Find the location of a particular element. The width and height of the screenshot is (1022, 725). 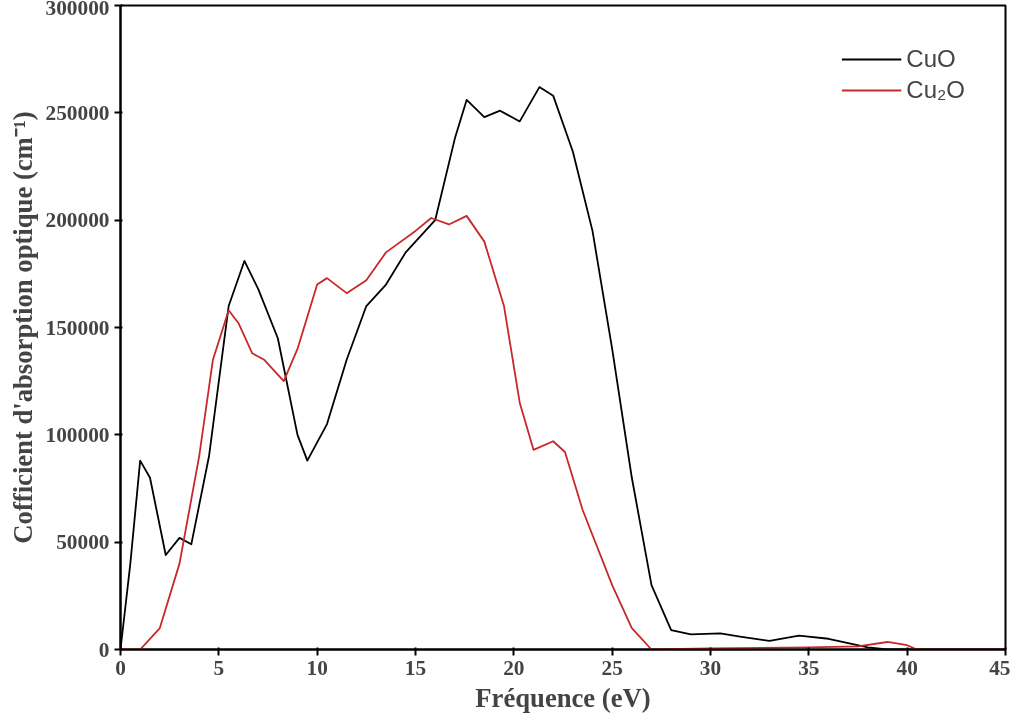

y-tick-label: 0 is located at coordinates (104, 649).